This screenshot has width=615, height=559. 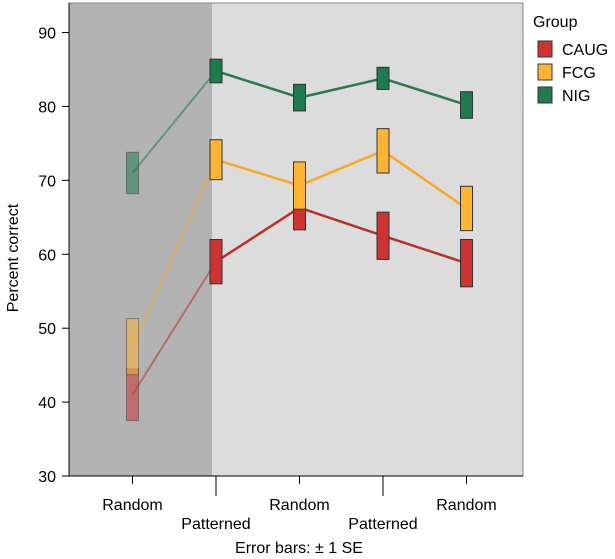 I want to click on legend-label-fcg: FCG, so click(x=579, y=73).